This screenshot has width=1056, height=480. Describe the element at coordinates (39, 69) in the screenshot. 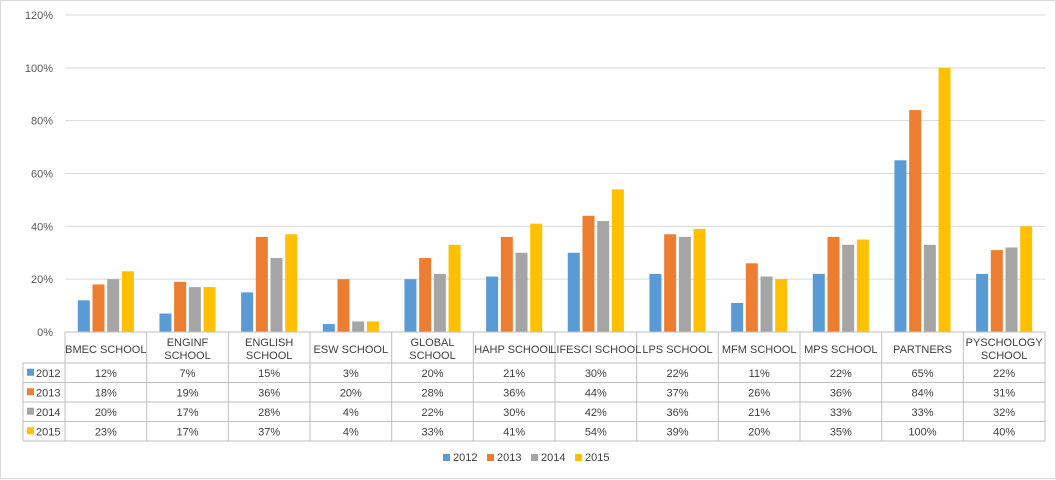

I see `y-tick-label: 100%` at that location.